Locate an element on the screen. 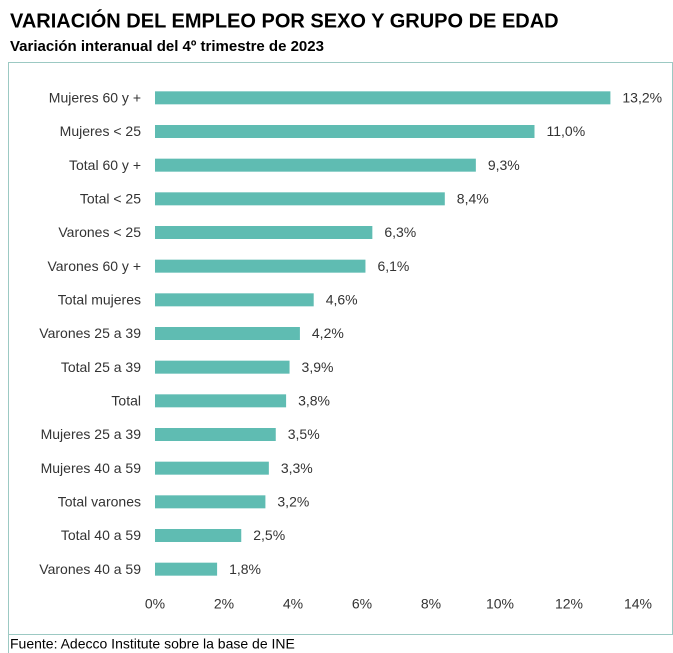 The width and height of the screenshot is (673, 653). y-tick-label: Total 60 y + is located at coordinates (105, 165).